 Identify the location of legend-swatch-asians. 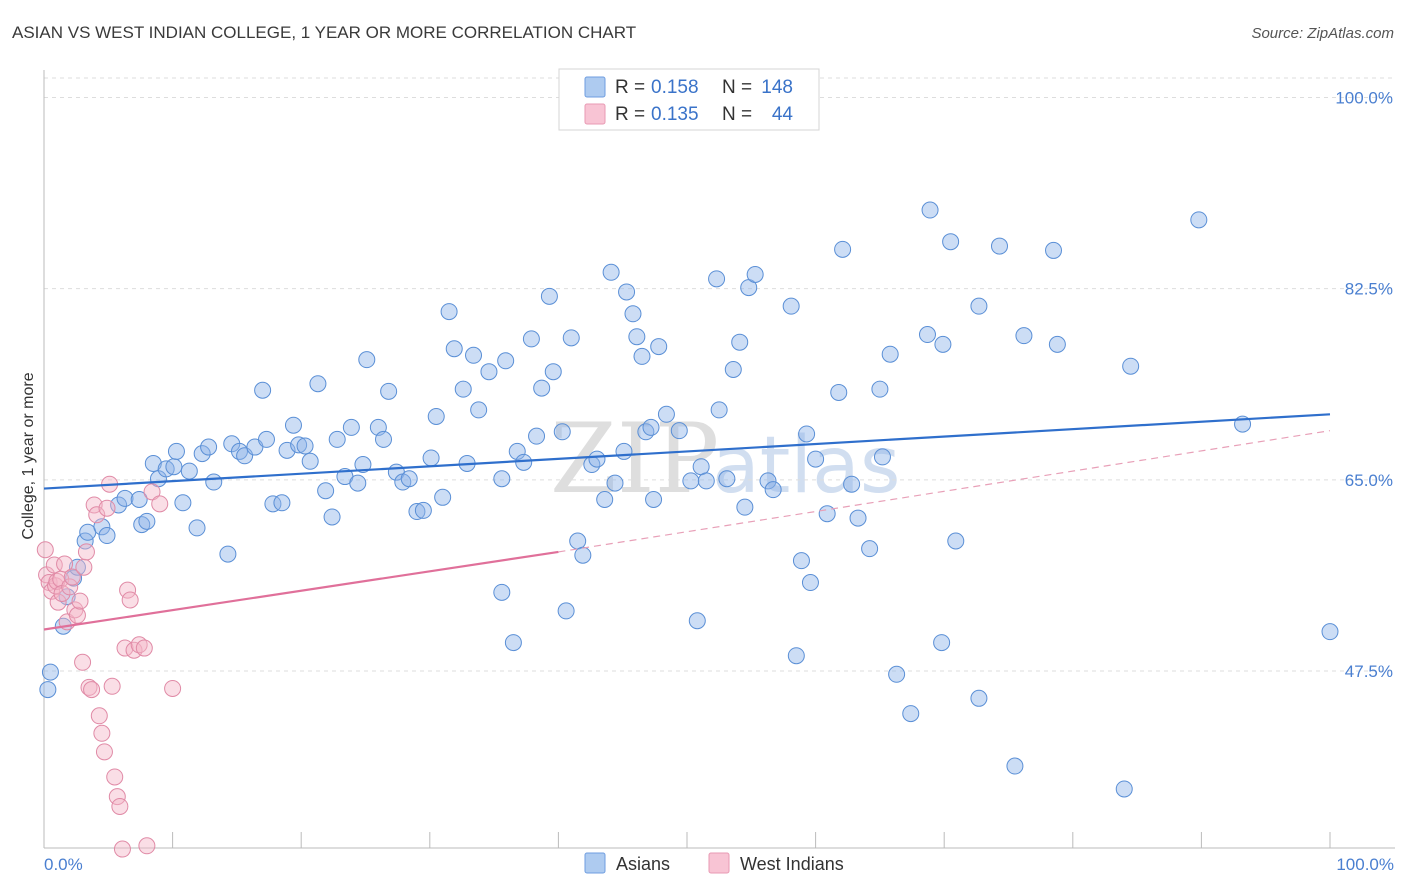
(595, 87).